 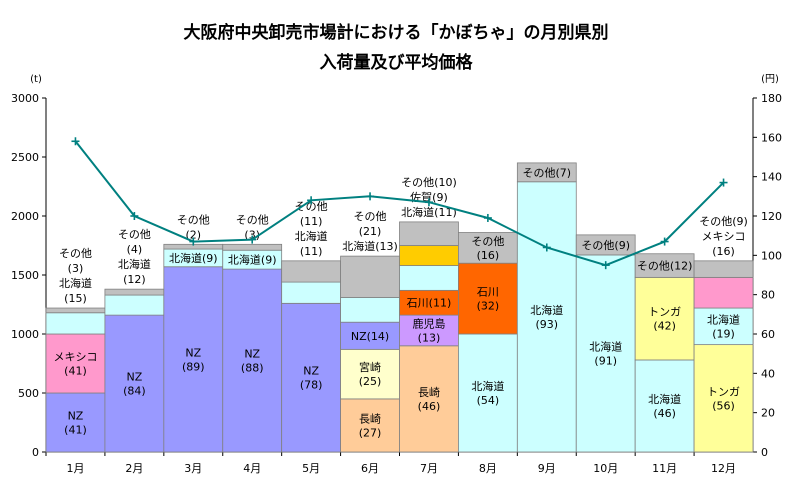 I want to click on bar-annotation: (21), so click(x=370, y=231).